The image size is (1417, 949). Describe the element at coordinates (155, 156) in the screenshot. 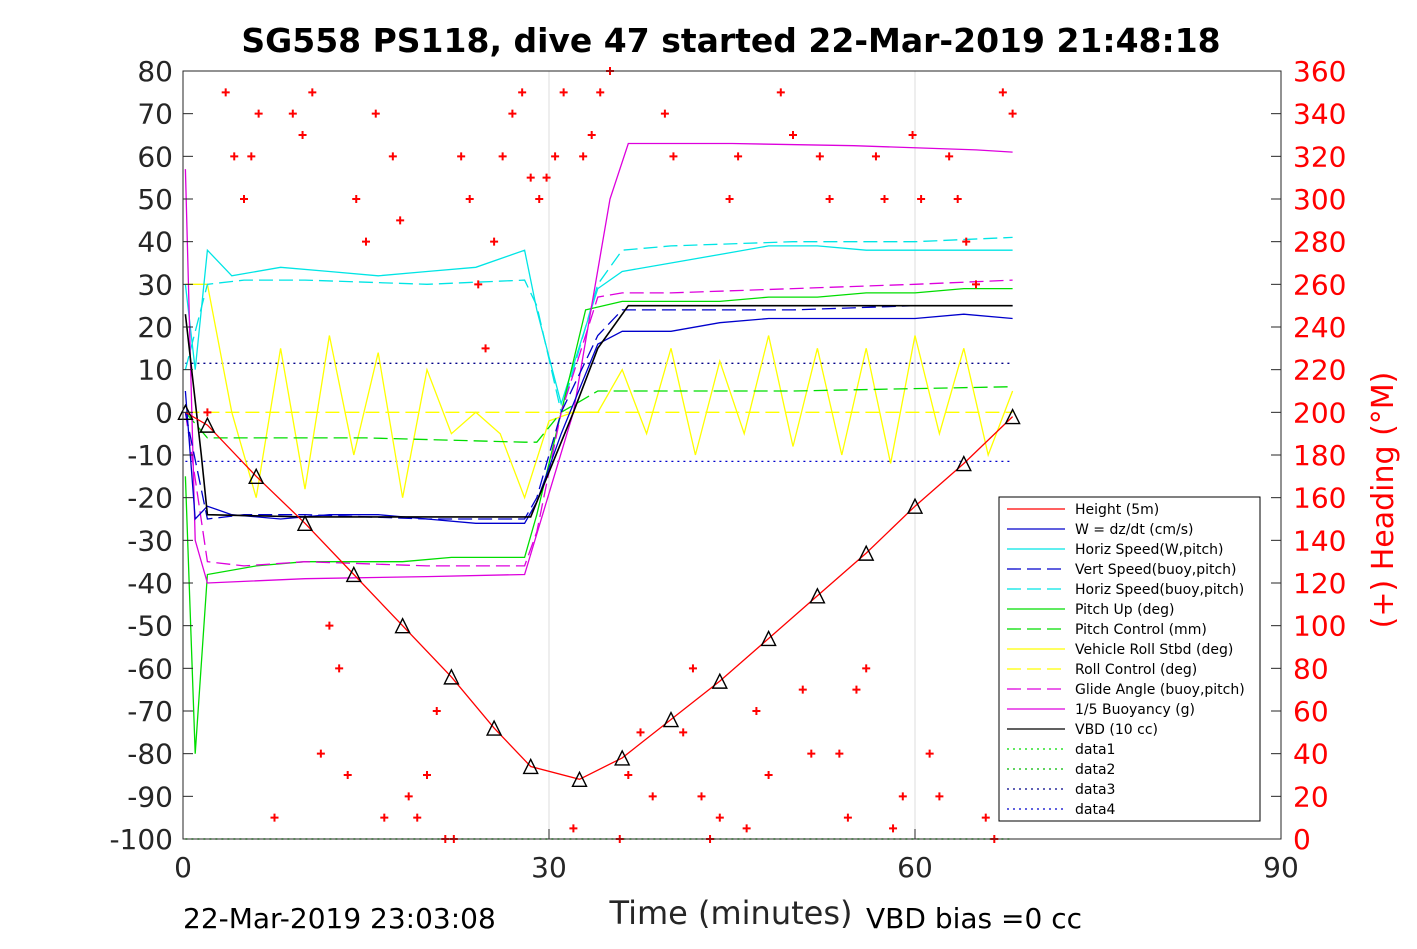

I see `y-tick-label: 60` at that location.